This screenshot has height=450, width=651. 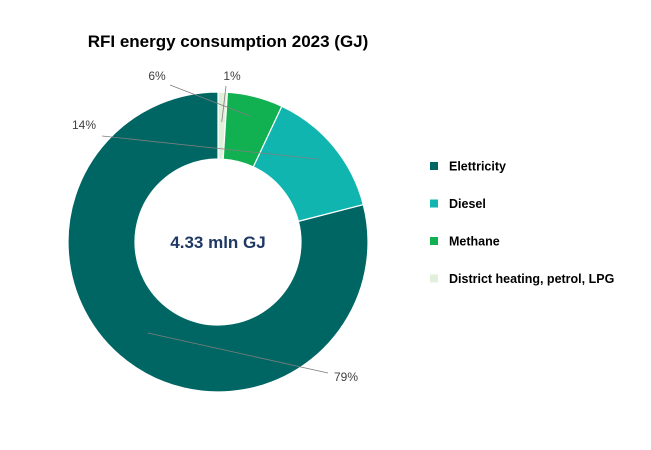 What do you see at coordinates (474, 242) in the screenshot?
I see `legend-label-methane: Methane` at bounding box center [474, 242].